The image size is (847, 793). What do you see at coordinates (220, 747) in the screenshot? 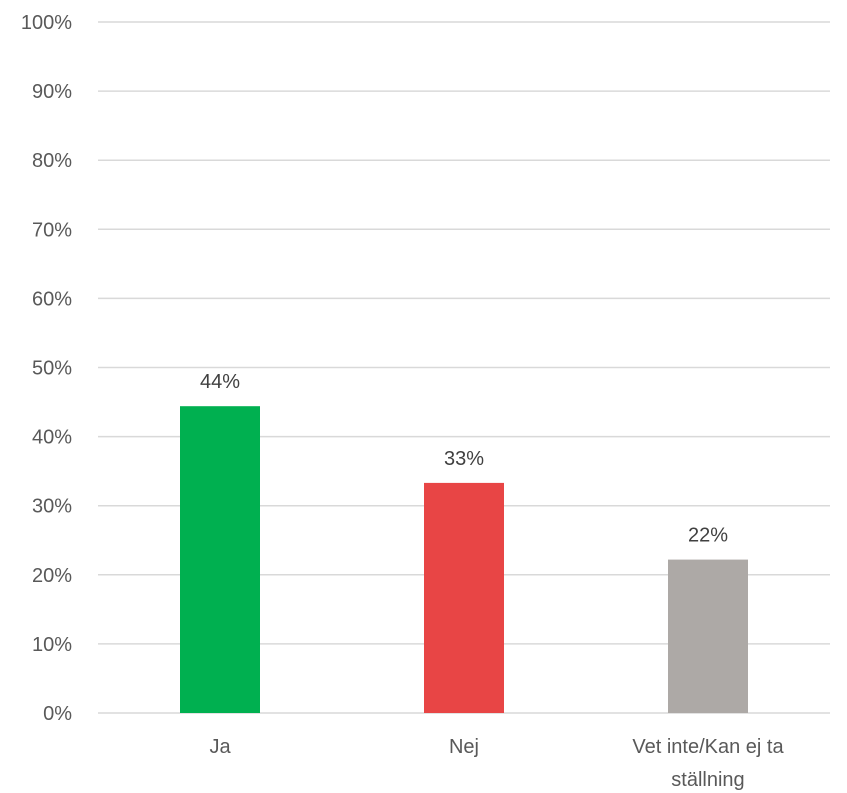
I see `x-category-label: Ja` at bounding box center [220, 747].